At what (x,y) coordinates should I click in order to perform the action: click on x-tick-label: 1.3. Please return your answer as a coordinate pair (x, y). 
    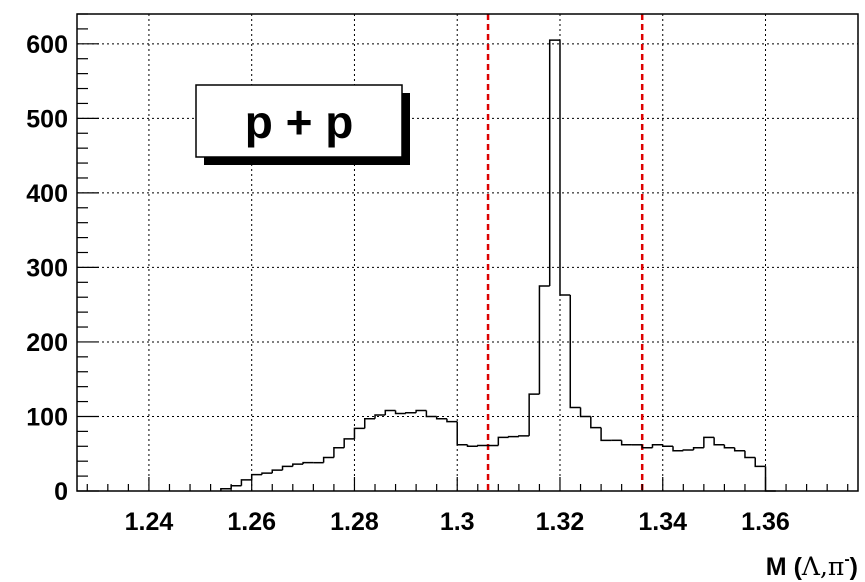
    Looking at the image, I should click on (457, 522).